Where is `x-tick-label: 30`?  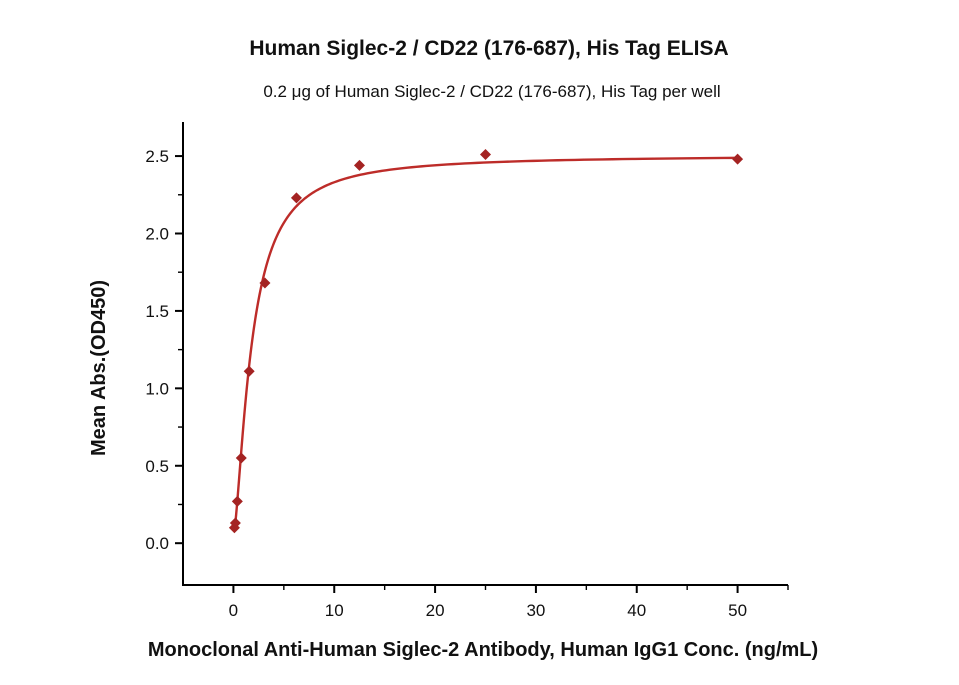
x-tick-label: 30 is located at coordinates (535, 610).